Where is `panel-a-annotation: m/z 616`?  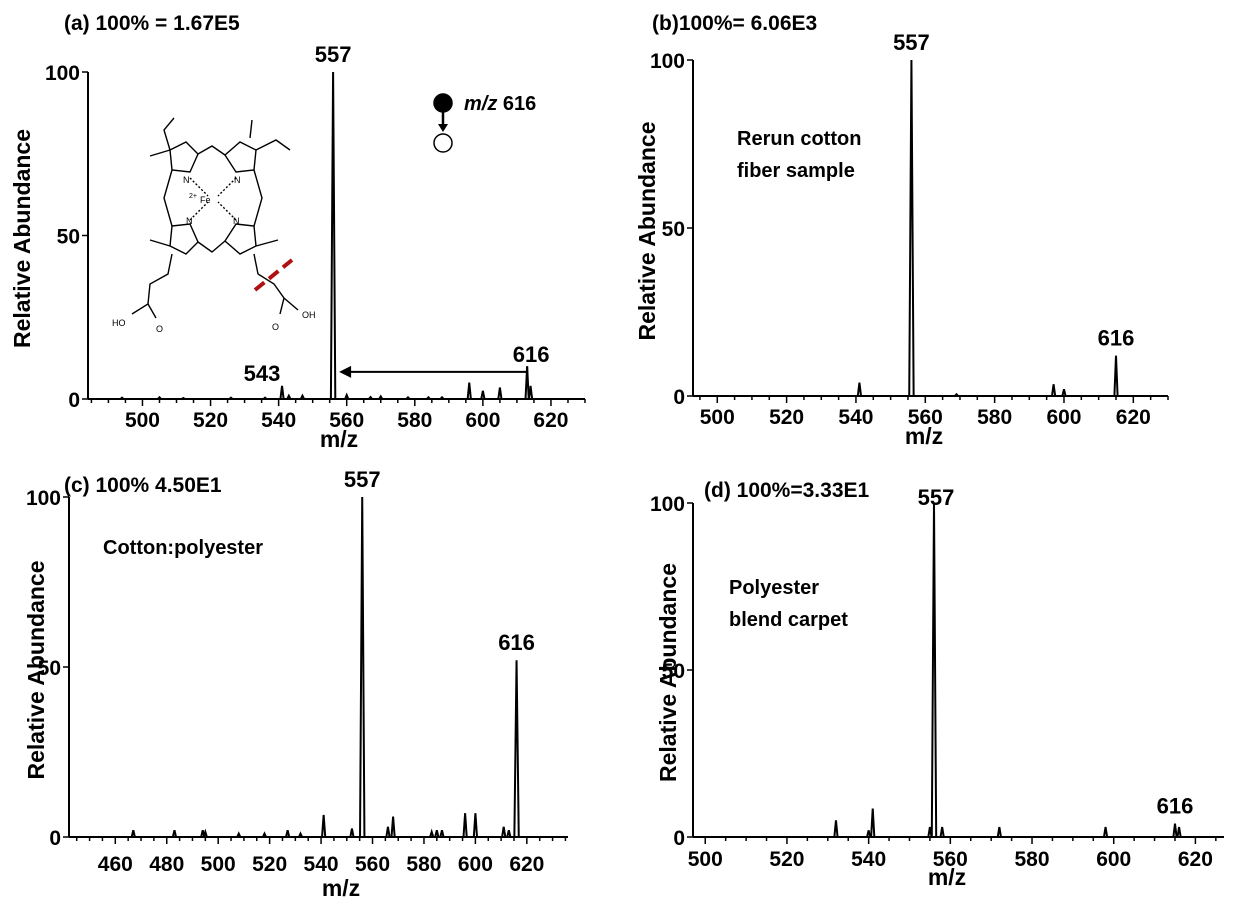
panel-a-annotation: m/z 616 is located at coordinates (500, 104).